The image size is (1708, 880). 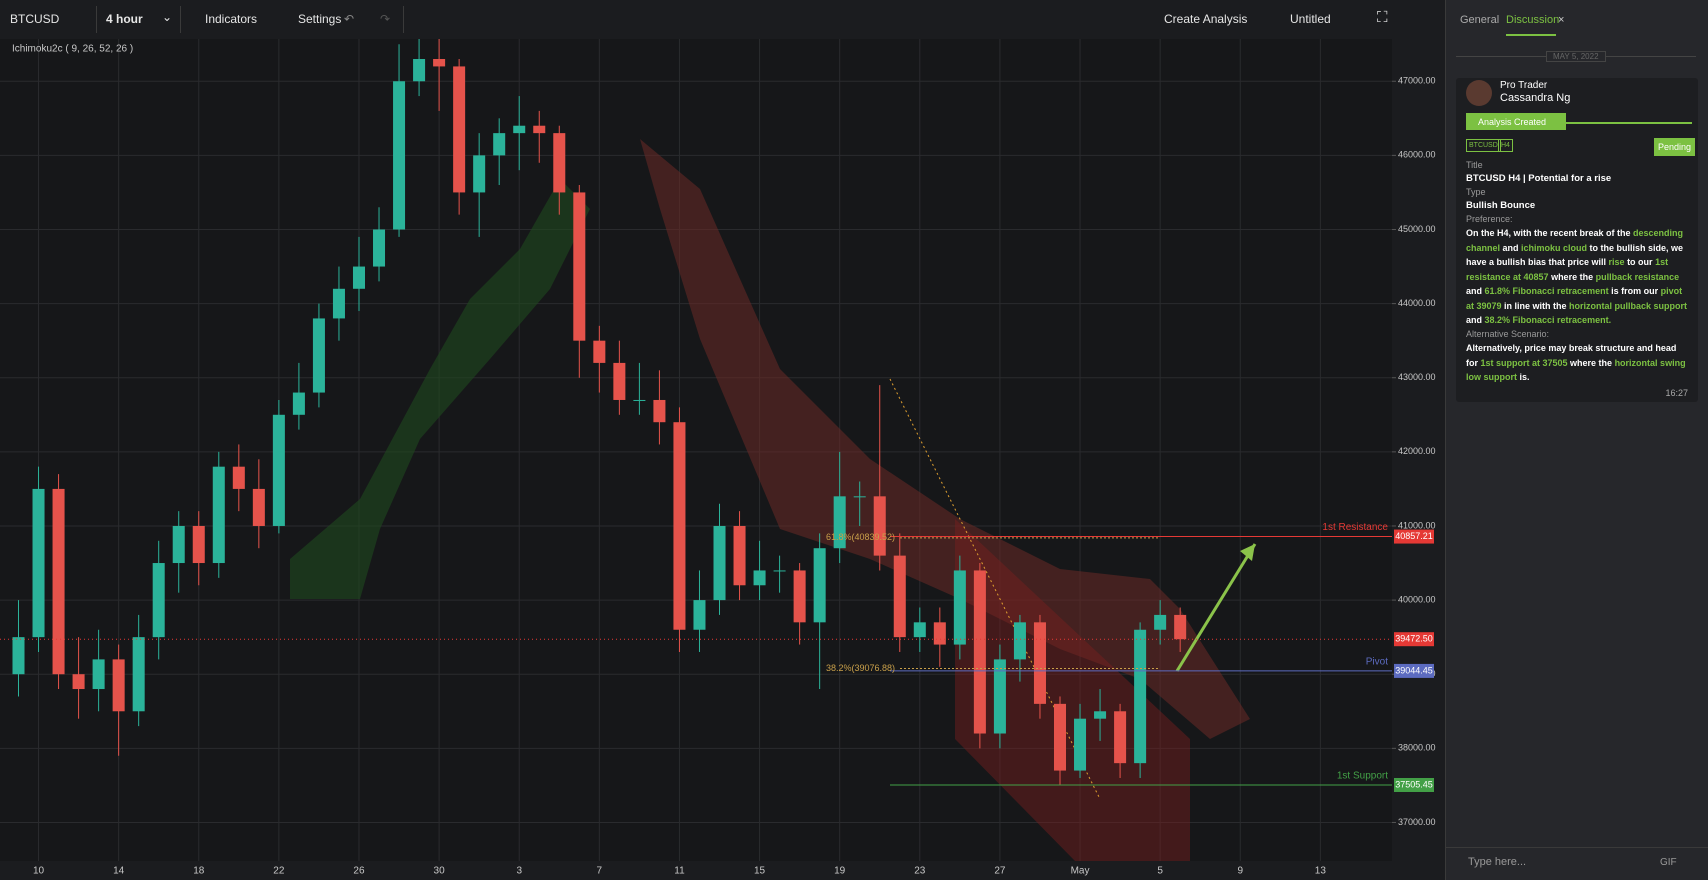 I want to click on x-tick-label: 18, so click(x=199, y=871).